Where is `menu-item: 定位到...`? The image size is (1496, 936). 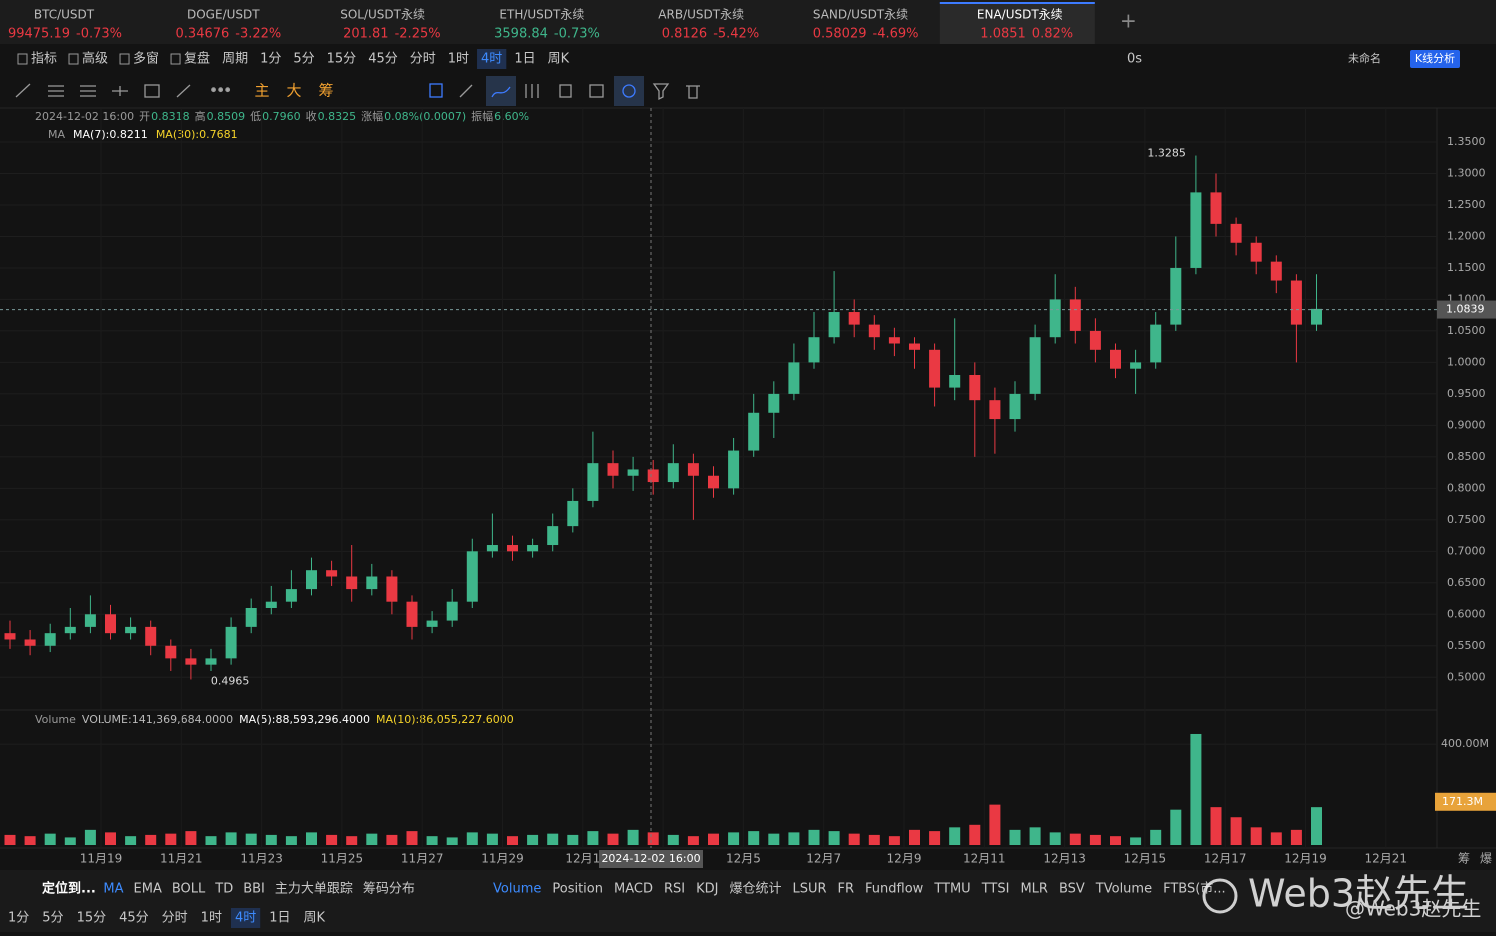 menu-item: 定位到... is located at coordinates (68, 889).